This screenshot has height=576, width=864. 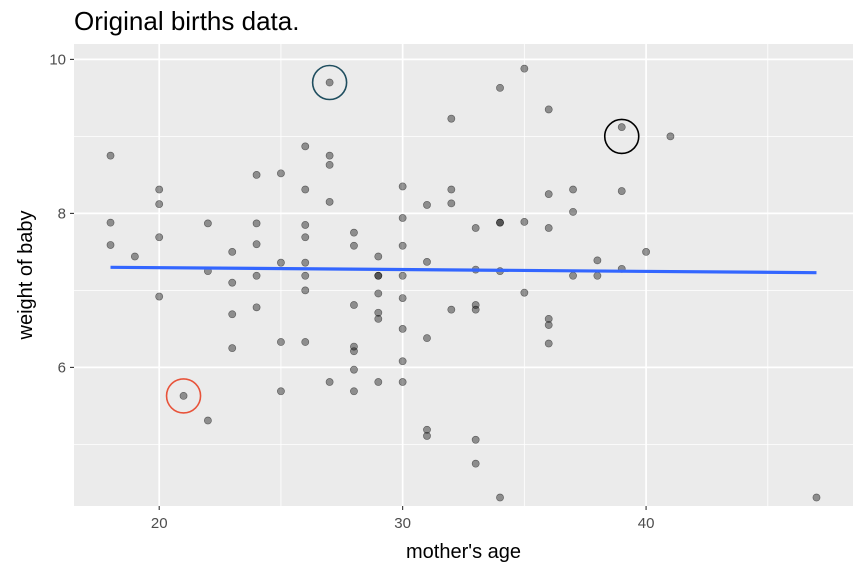 What do you see at coordinates (402, 523) in the screenshot?
I see `x-tick-label: 30` at bounding box center [402, 523].